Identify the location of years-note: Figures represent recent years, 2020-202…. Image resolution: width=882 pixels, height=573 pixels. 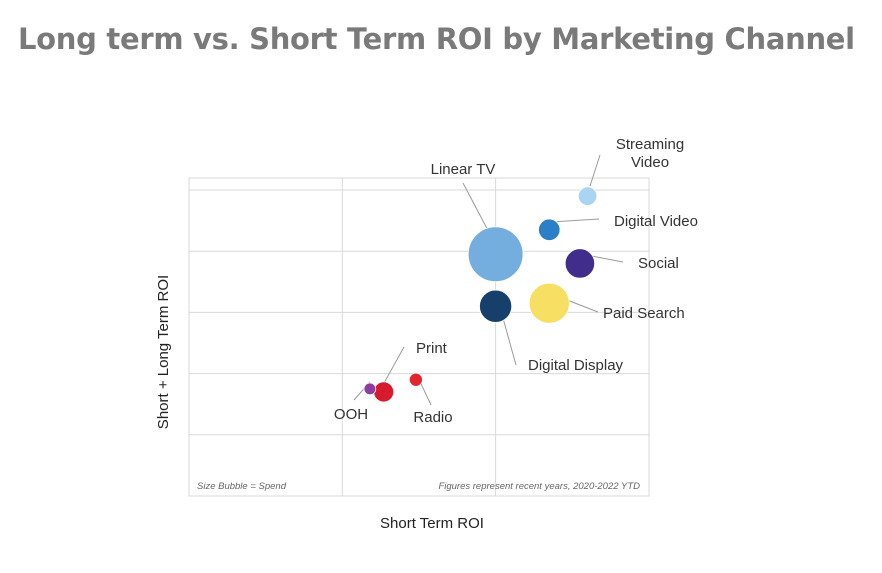
(539, 486).